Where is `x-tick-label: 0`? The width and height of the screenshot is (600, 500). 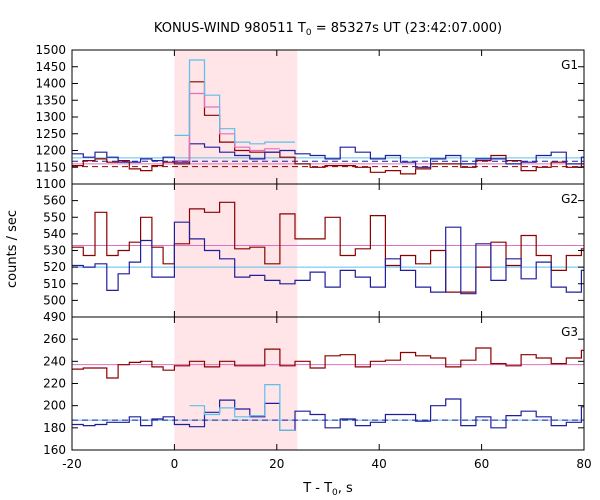 x-tick-label: 0 is located at coordinates (175, 464).